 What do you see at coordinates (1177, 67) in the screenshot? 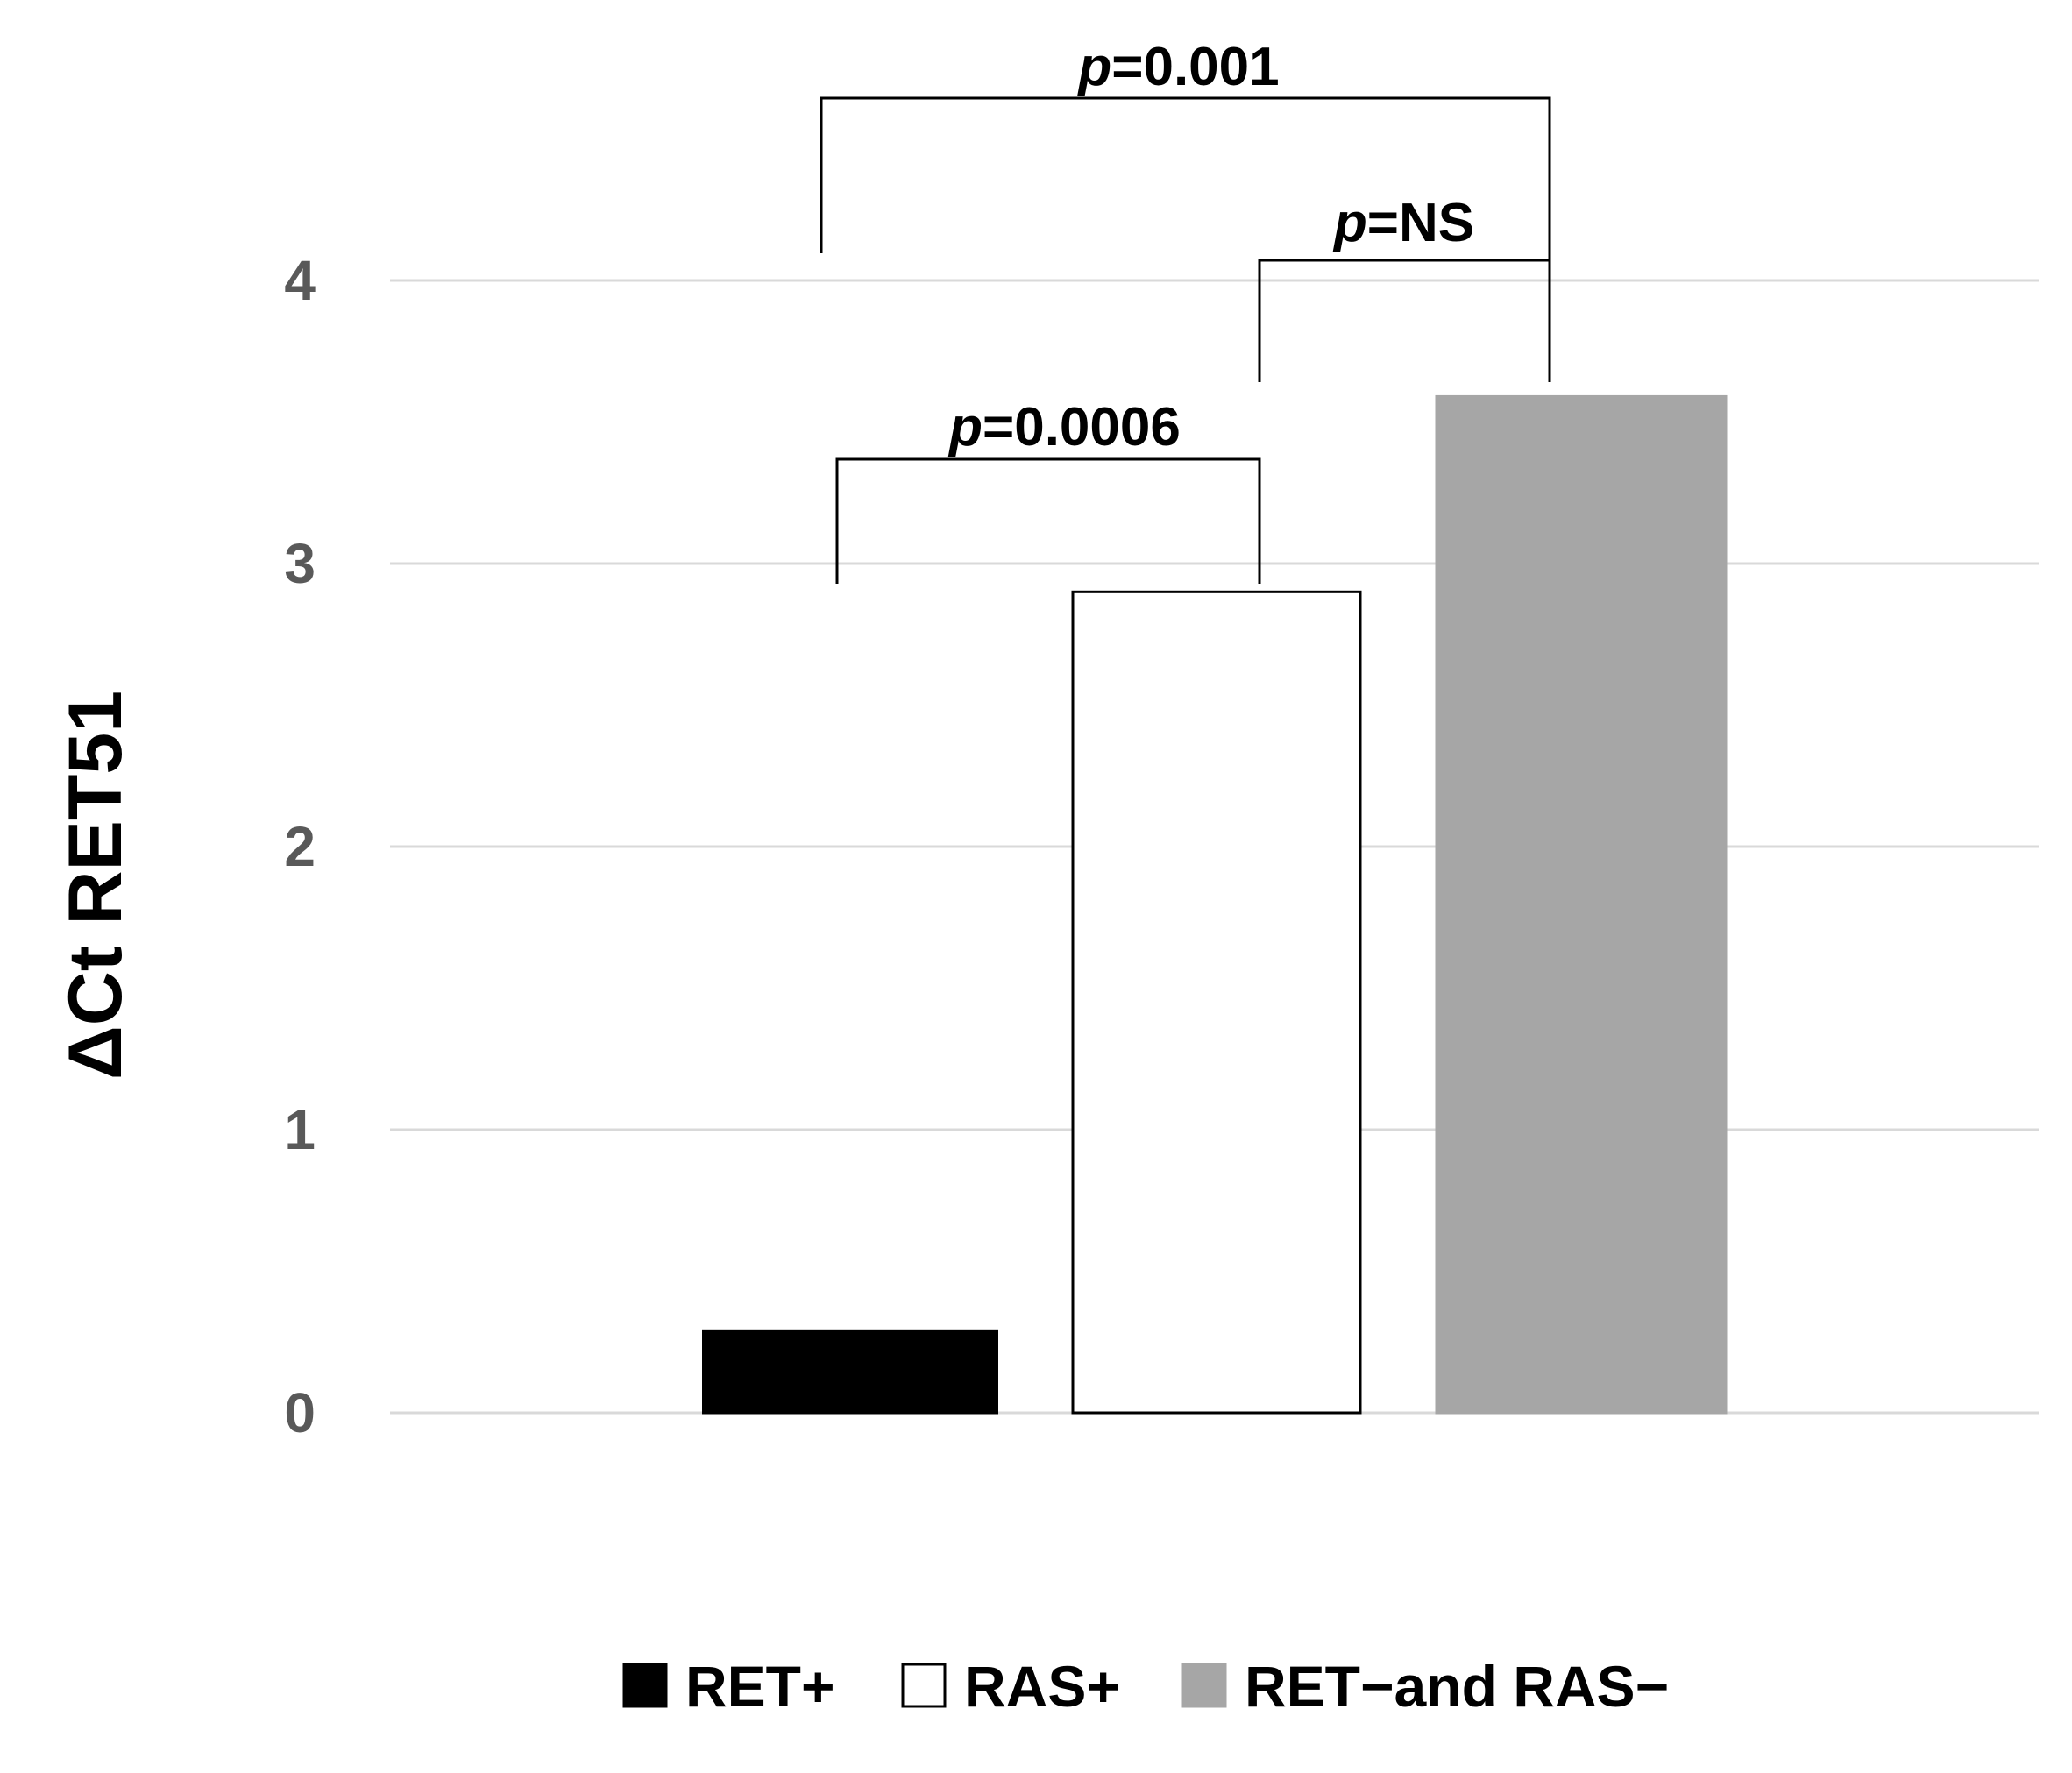
I see `p-value-label-2: p=0.001` at bounding box center [1177, 67].